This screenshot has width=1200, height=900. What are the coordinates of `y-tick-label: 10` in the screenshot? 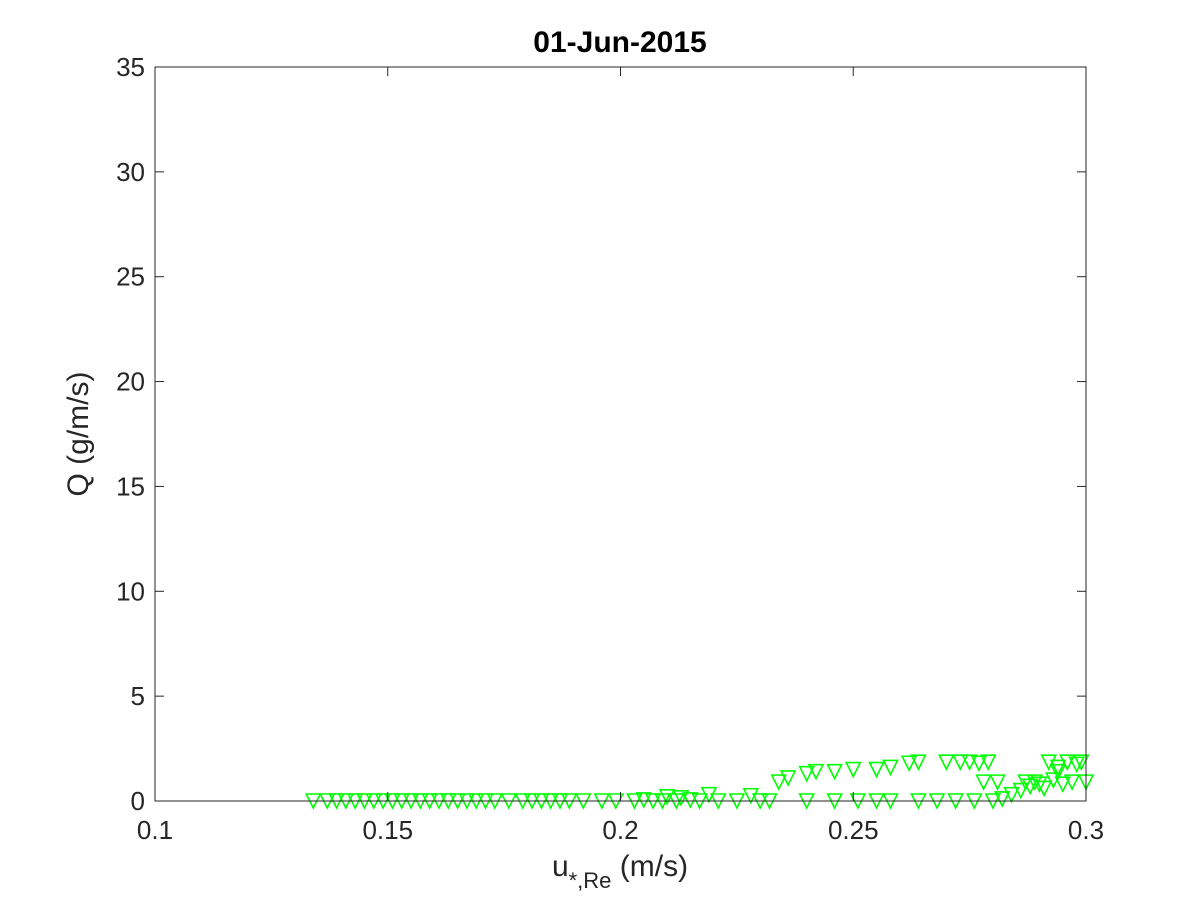 It's located at (130, 591).